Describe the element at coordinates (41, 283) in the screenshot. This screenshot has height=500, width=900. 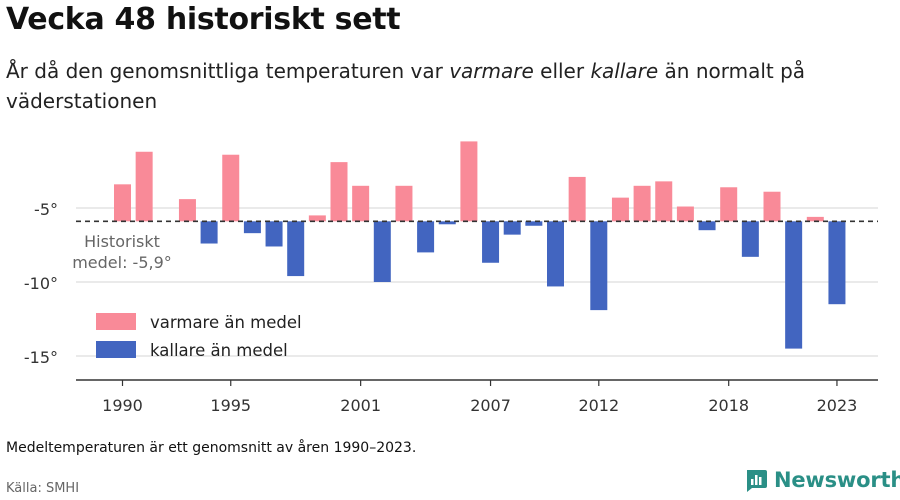
I see `y-tick-label: -10°` at that location.